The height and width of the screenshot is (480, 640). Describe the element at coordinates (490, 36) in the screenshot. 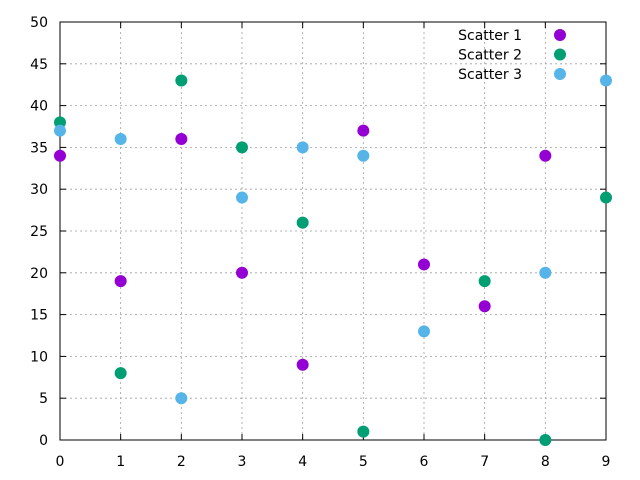

I see `legend-label: Scatter 1` at that location.